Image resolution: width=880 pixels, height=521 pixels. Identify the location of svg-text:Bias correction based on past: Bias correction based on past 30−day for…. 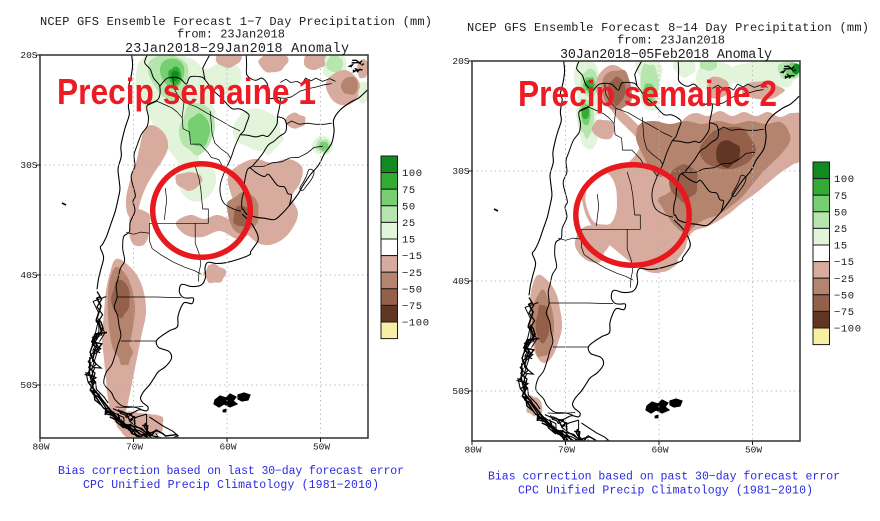
(664, 477).